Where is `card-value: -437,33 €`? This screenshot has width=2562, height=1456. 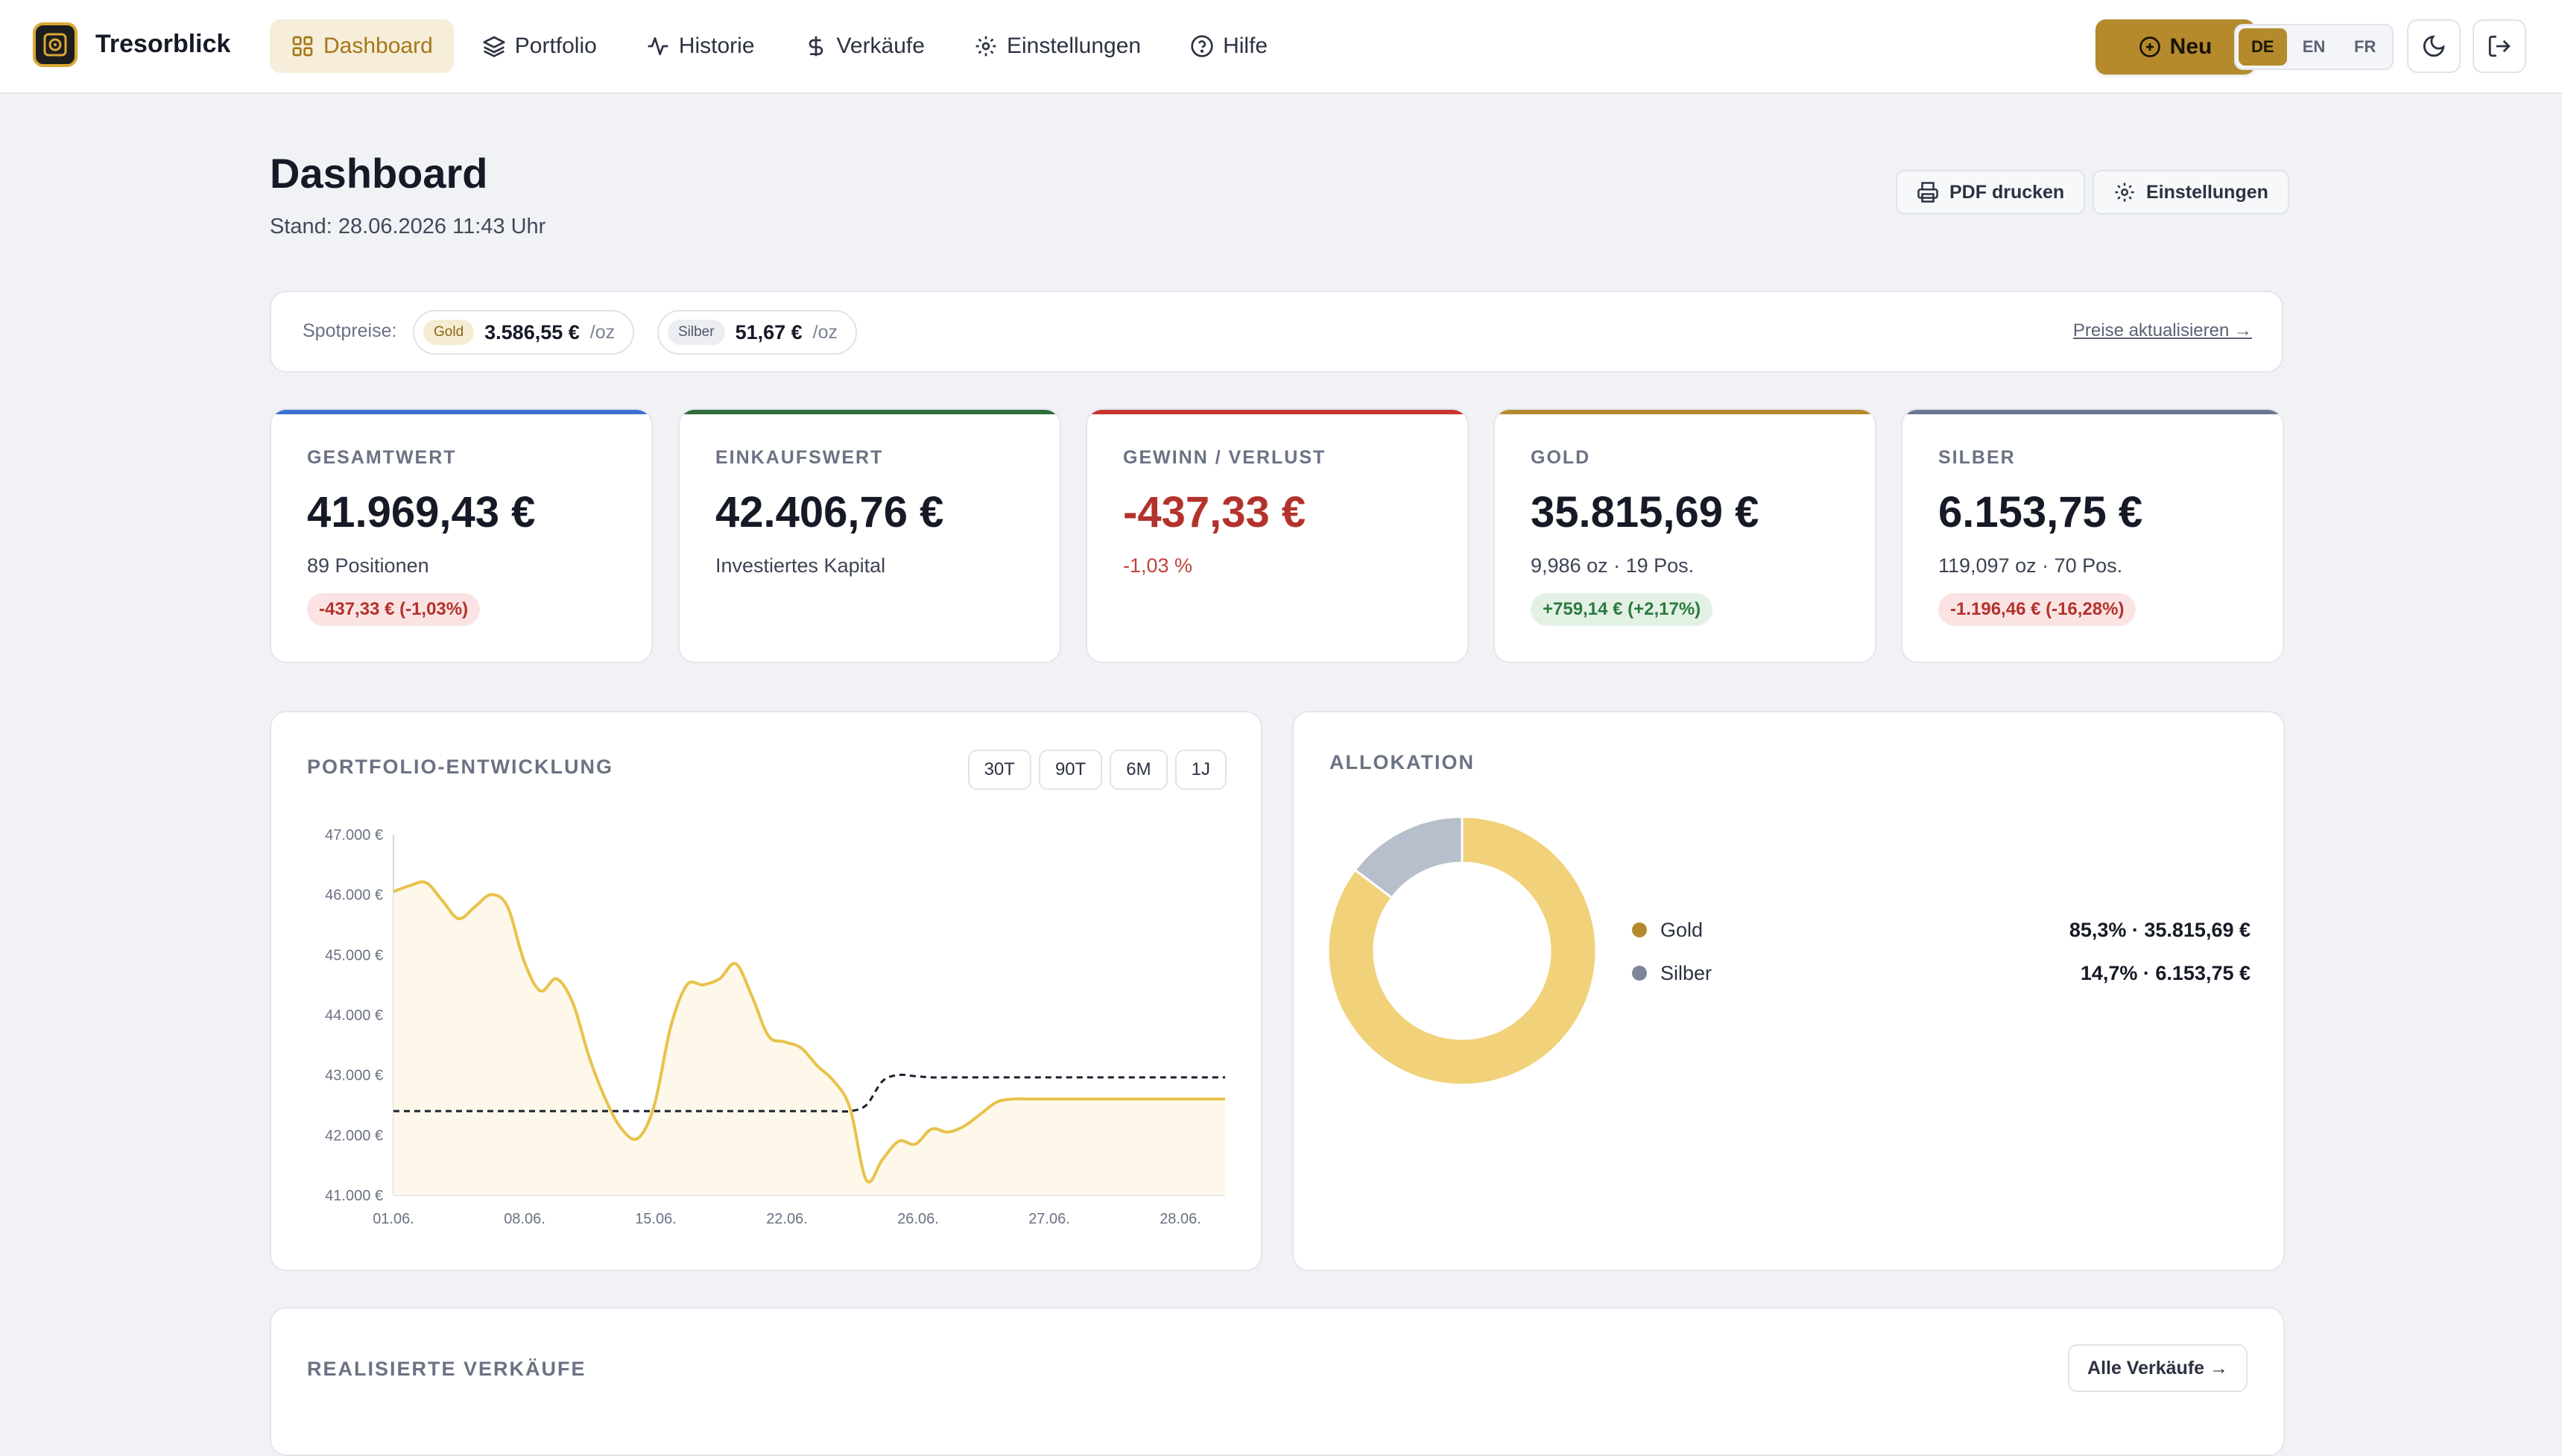
card-value: -437,33 € is located at coordinates (1214, 512).